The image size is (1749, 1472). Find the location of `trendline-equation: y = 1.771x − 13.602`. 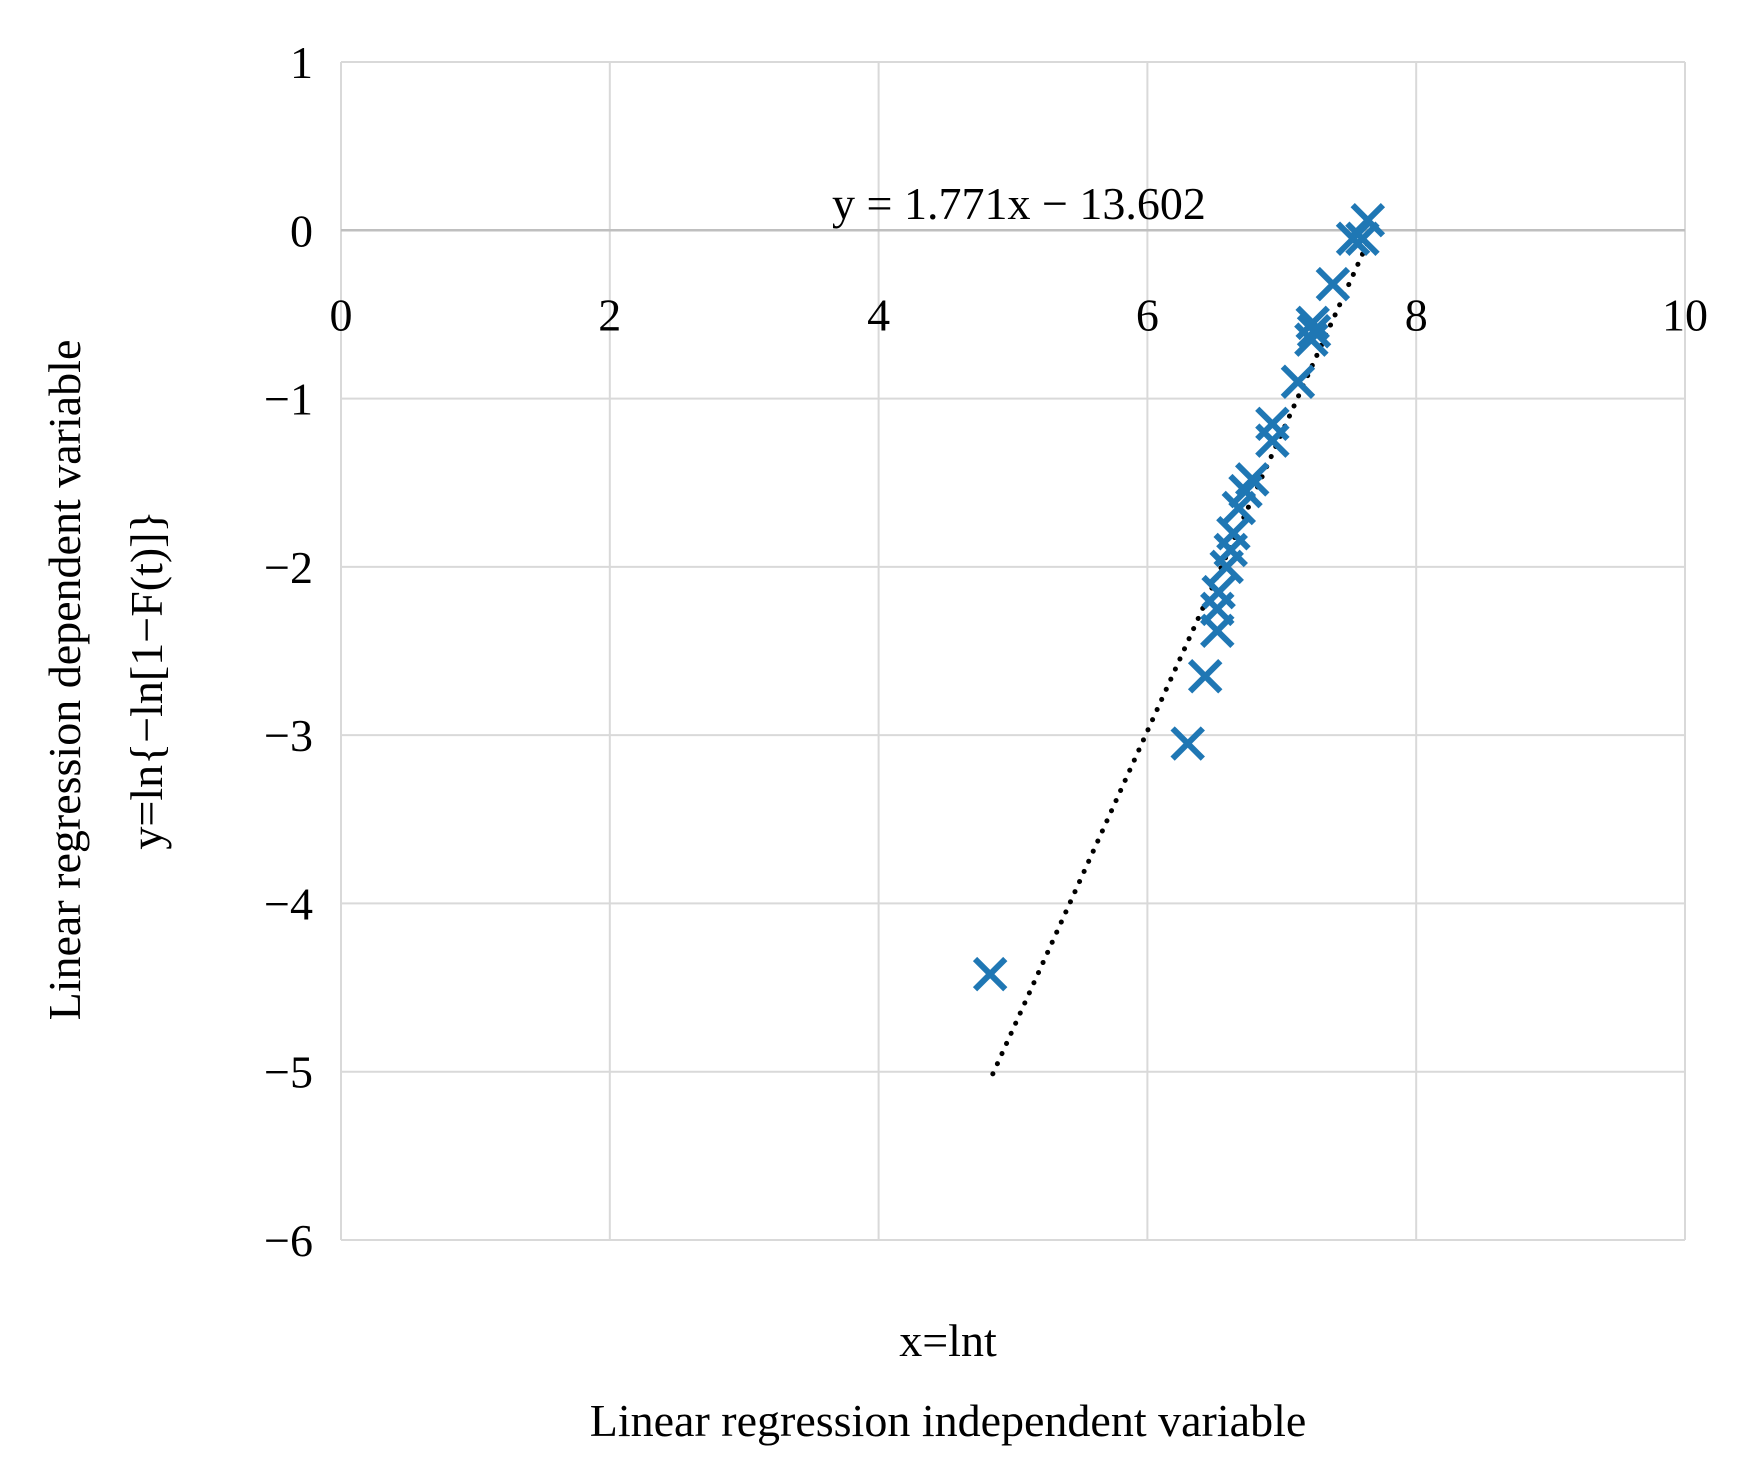

trendline-equation: y = 1.771x − 13.602 is located at coordinates (1019, 203).